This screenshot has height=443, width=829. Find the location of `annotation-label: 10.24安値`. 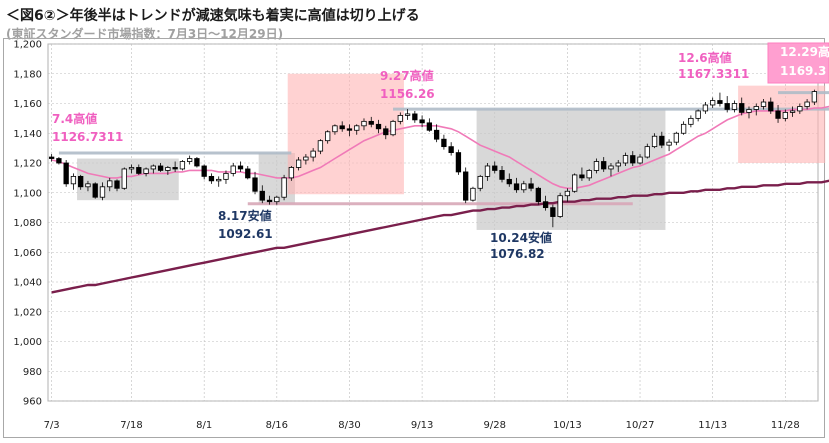

annotation-label: 10.24安値 is located at coordinates (521, 237).